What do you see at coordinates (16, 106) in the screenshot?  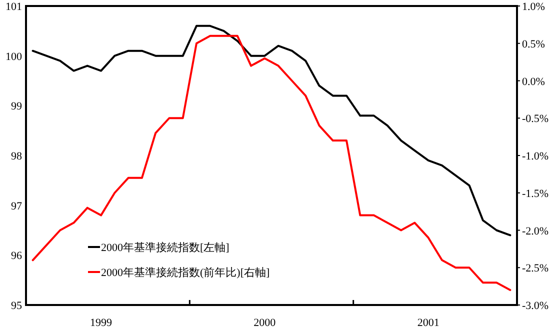 I see `y-tick-label: 99` at bounding box center [16, 106].